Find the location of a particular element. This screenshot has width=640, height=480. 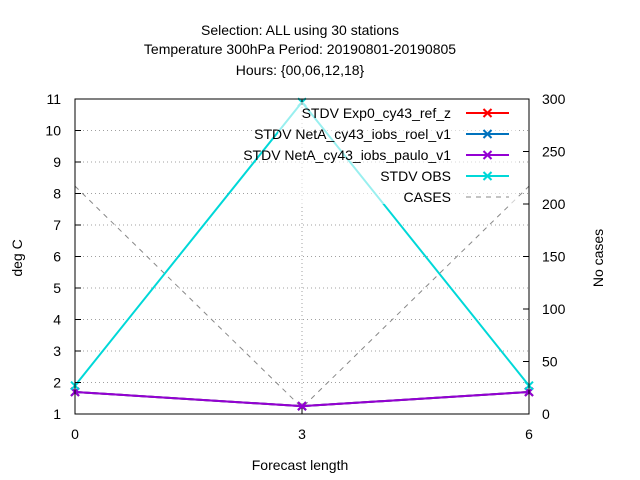

x-tick-label: 6 is located at coordinates (529, 434).